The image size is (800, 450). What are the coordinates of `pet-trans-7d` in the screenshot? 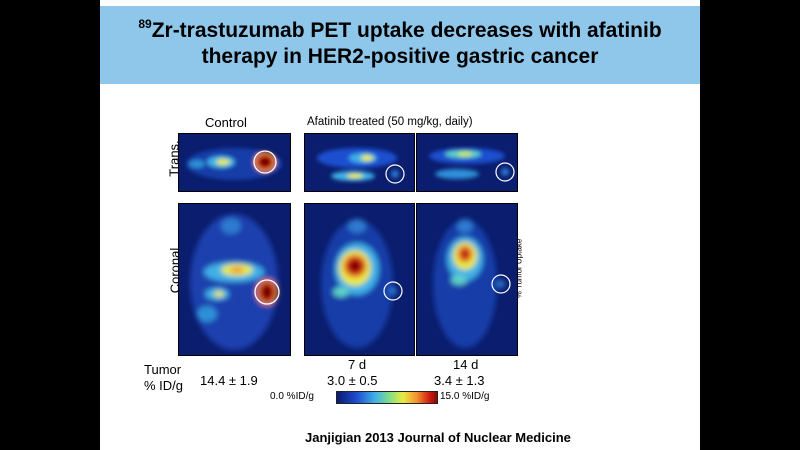 It's located at (359, 162).